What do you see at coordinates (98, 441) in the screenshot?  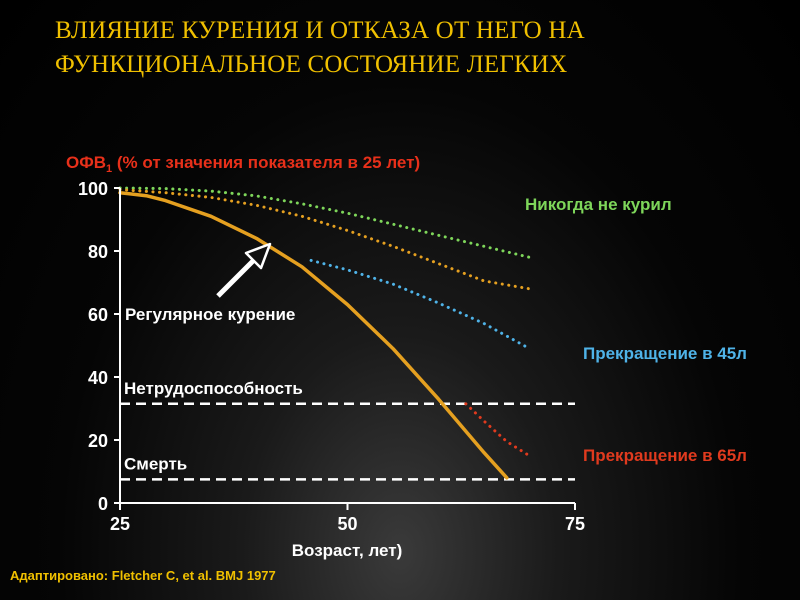 I see `y-tick-label-20: 20` at bounding box center [98, 441].